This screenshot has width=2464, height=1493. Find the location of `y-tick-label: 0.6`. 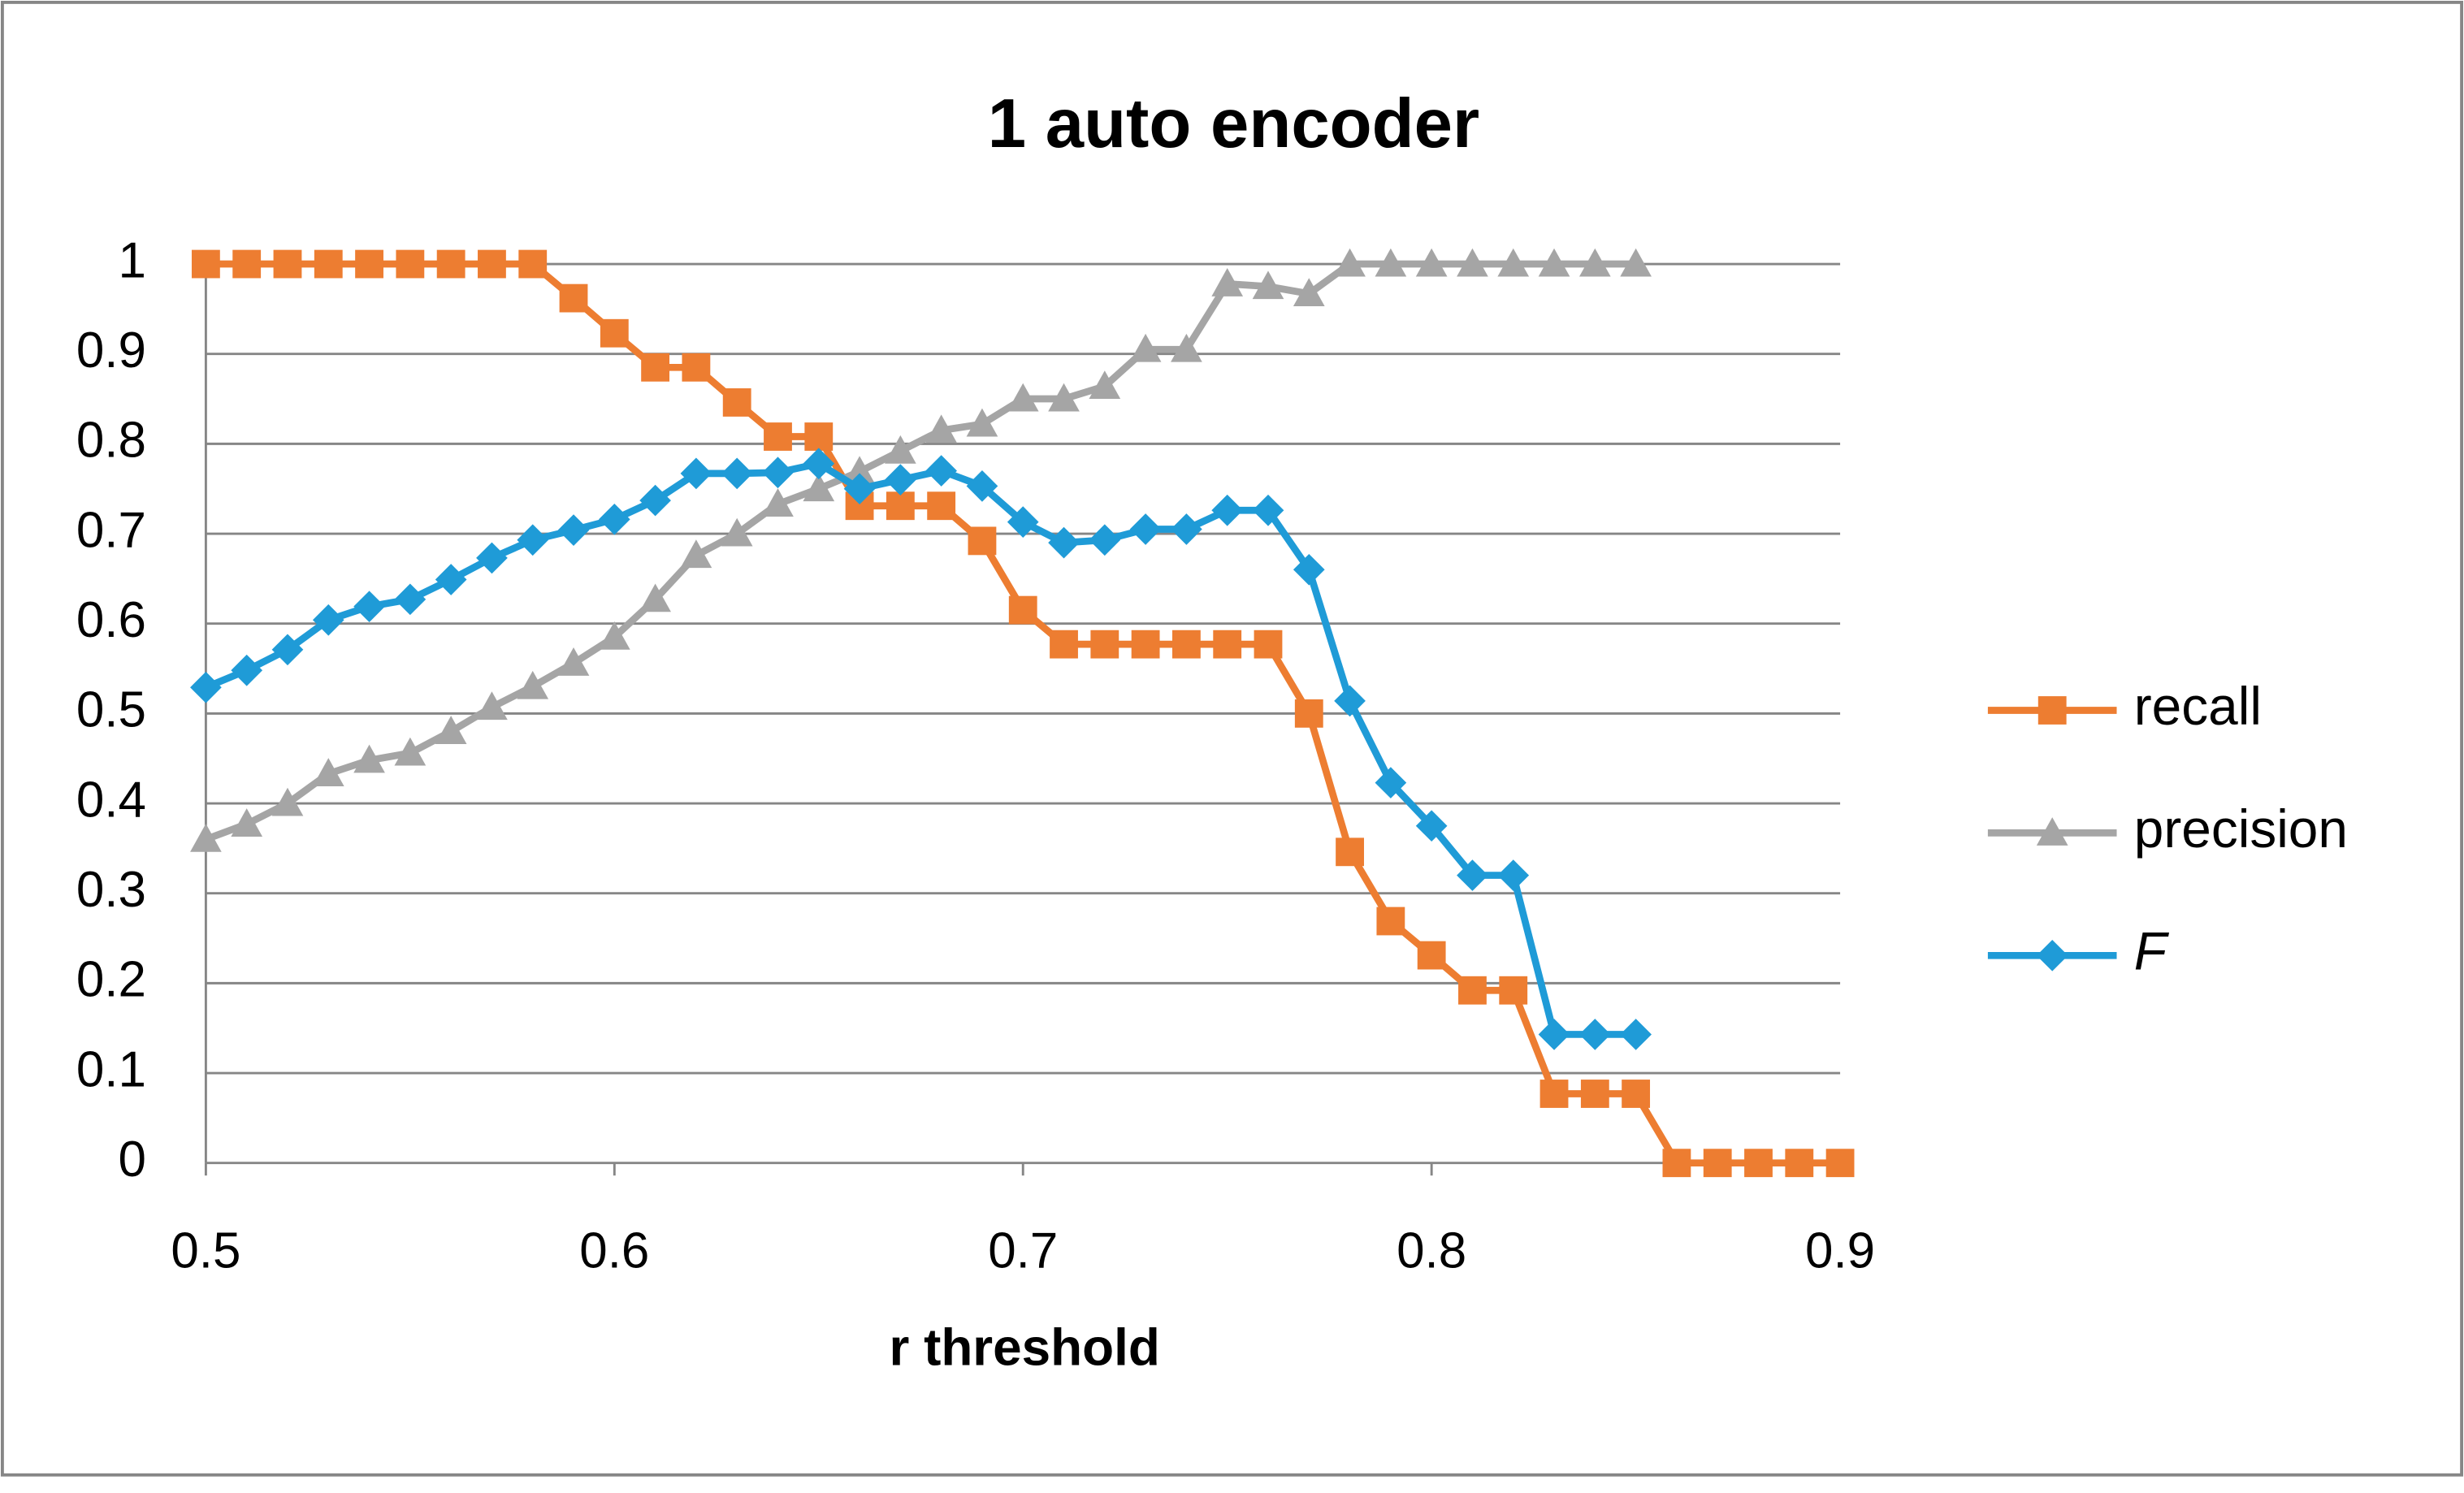

y-tick-label: 0.6 is located at coordinates (111, 620).